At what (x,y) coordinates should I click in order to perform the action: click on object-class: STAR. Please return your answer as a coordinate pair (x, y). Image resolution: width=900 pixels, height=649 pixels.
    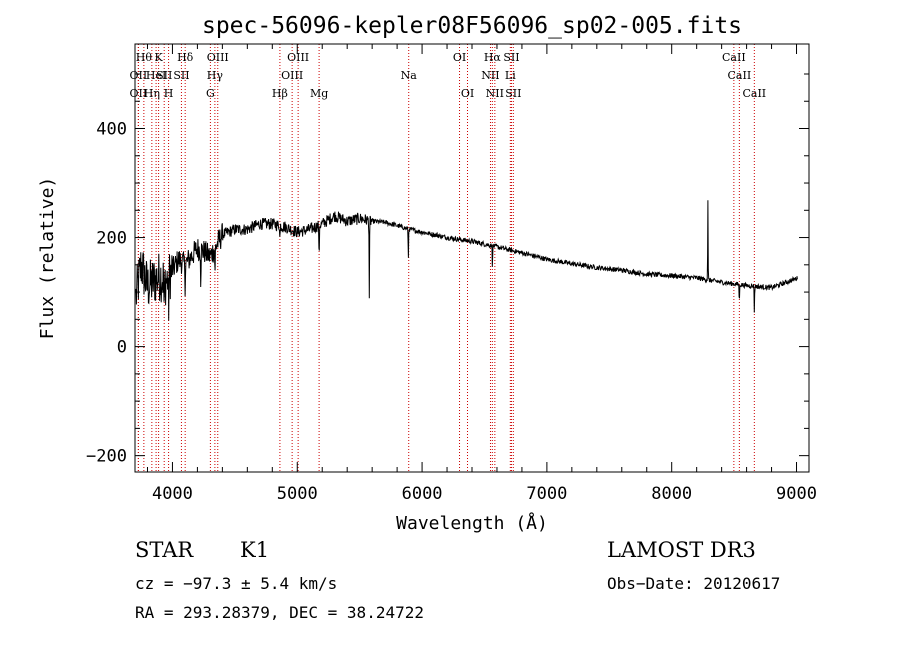
    Looking at the image, I should click on (164, 550).